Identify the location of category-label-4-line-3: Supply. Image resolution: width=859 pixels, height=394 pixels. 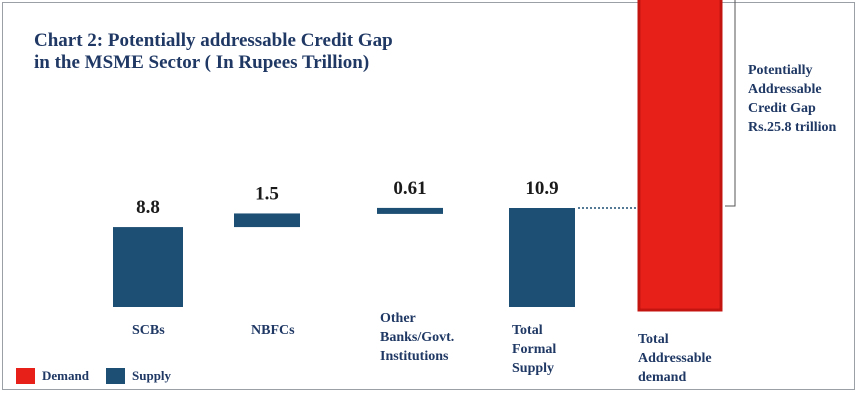
(533, 368).